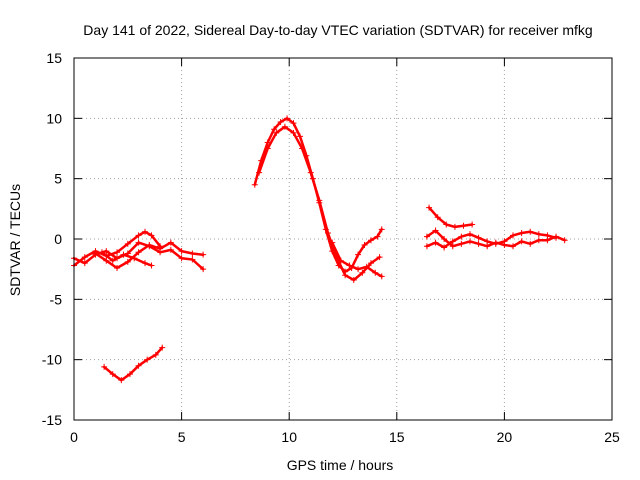 The image size is (640, 480). I want to click on x-tick-label: 15, so click(397, 437).